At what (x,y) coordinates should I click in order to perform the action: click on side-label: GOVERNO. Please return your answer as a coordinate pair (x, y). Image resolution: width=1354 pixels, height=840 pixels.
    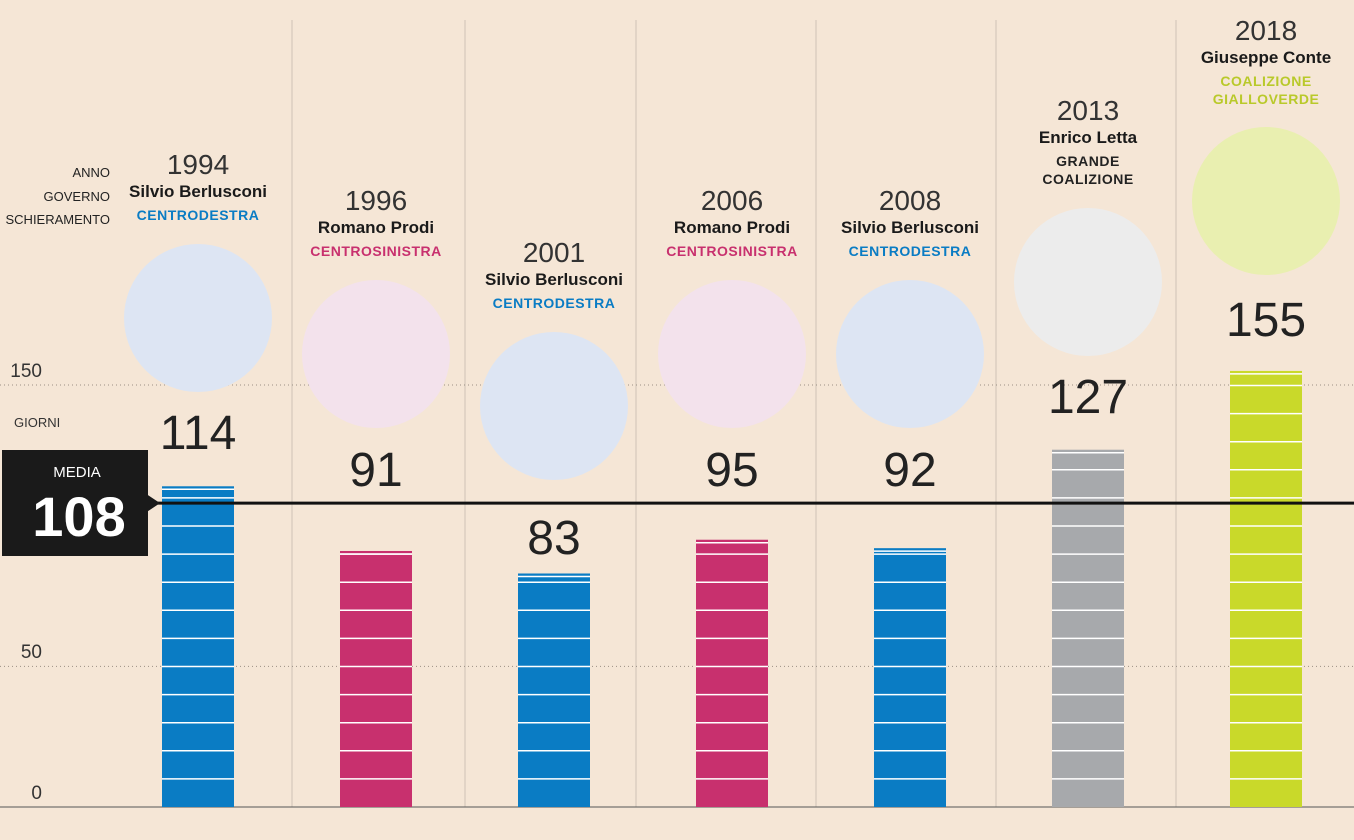
    Looking at the image, I should click on (76, 196).